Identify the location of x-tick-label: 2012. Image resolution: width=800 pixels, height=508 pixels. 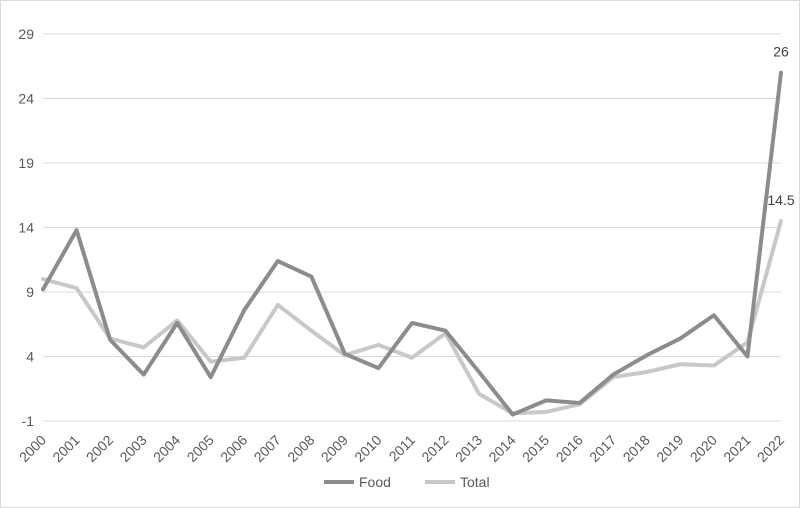
(434, 448).